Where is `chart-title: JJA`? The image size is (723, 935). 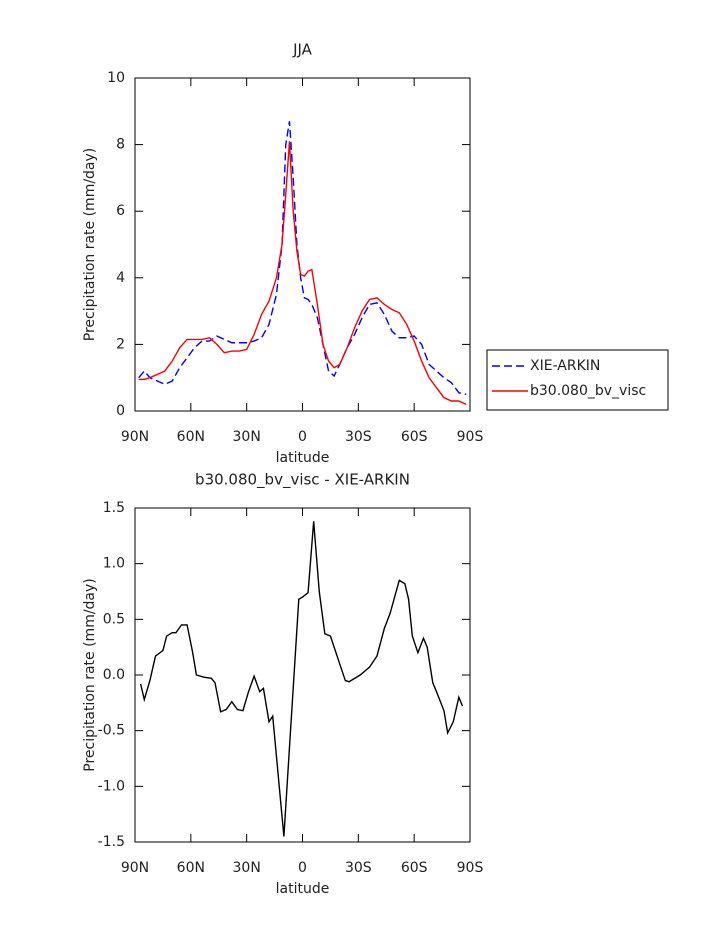
chart-title: JJA is located at coordinates (302, 50).